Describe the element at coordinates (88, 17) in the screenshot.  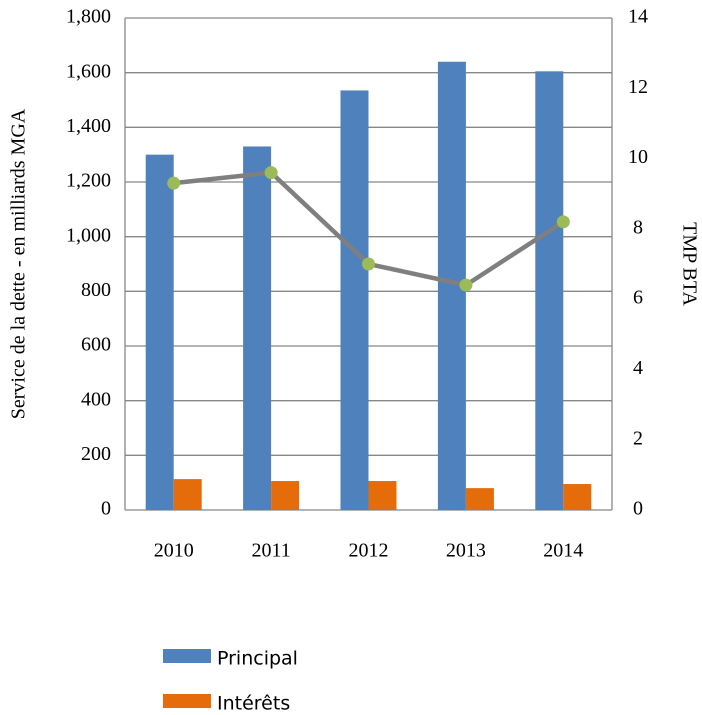
I see `y-tick-label: 1,800` at that location.